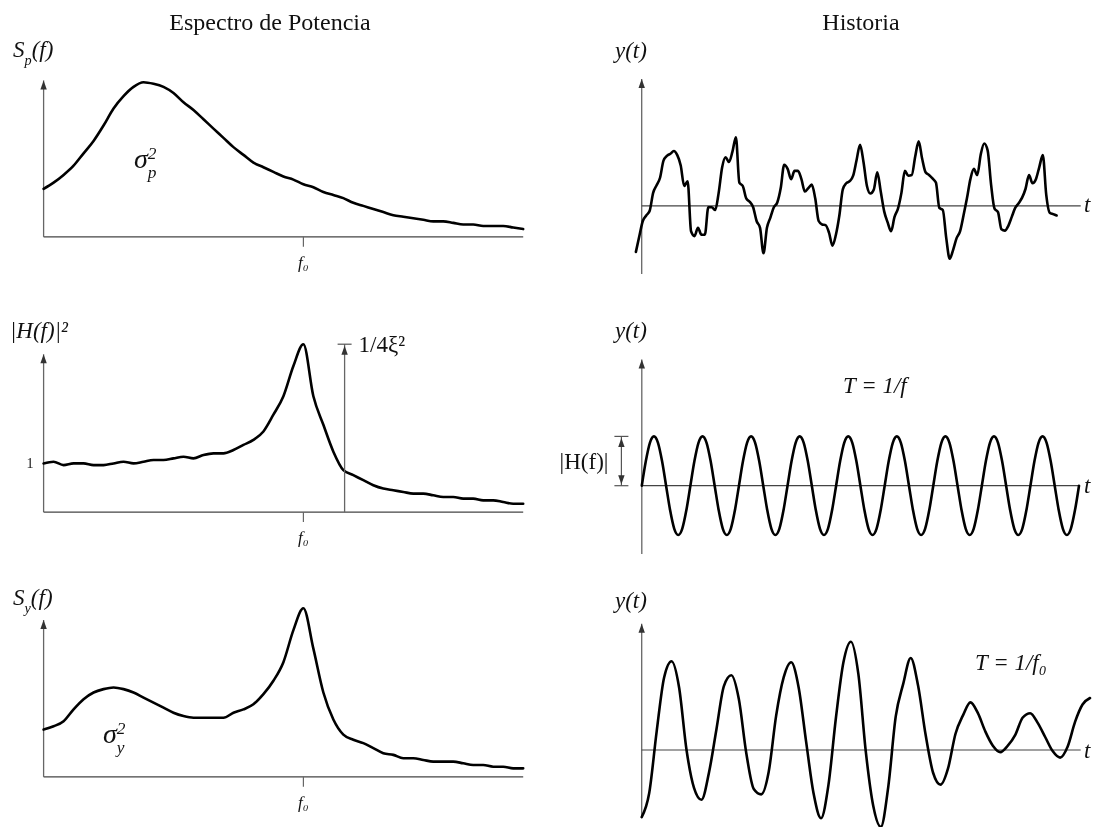 The image size is (1094, 827). Describe the element at coordinates (30, 464) in the screenshot. I see `text: 1` at that location.